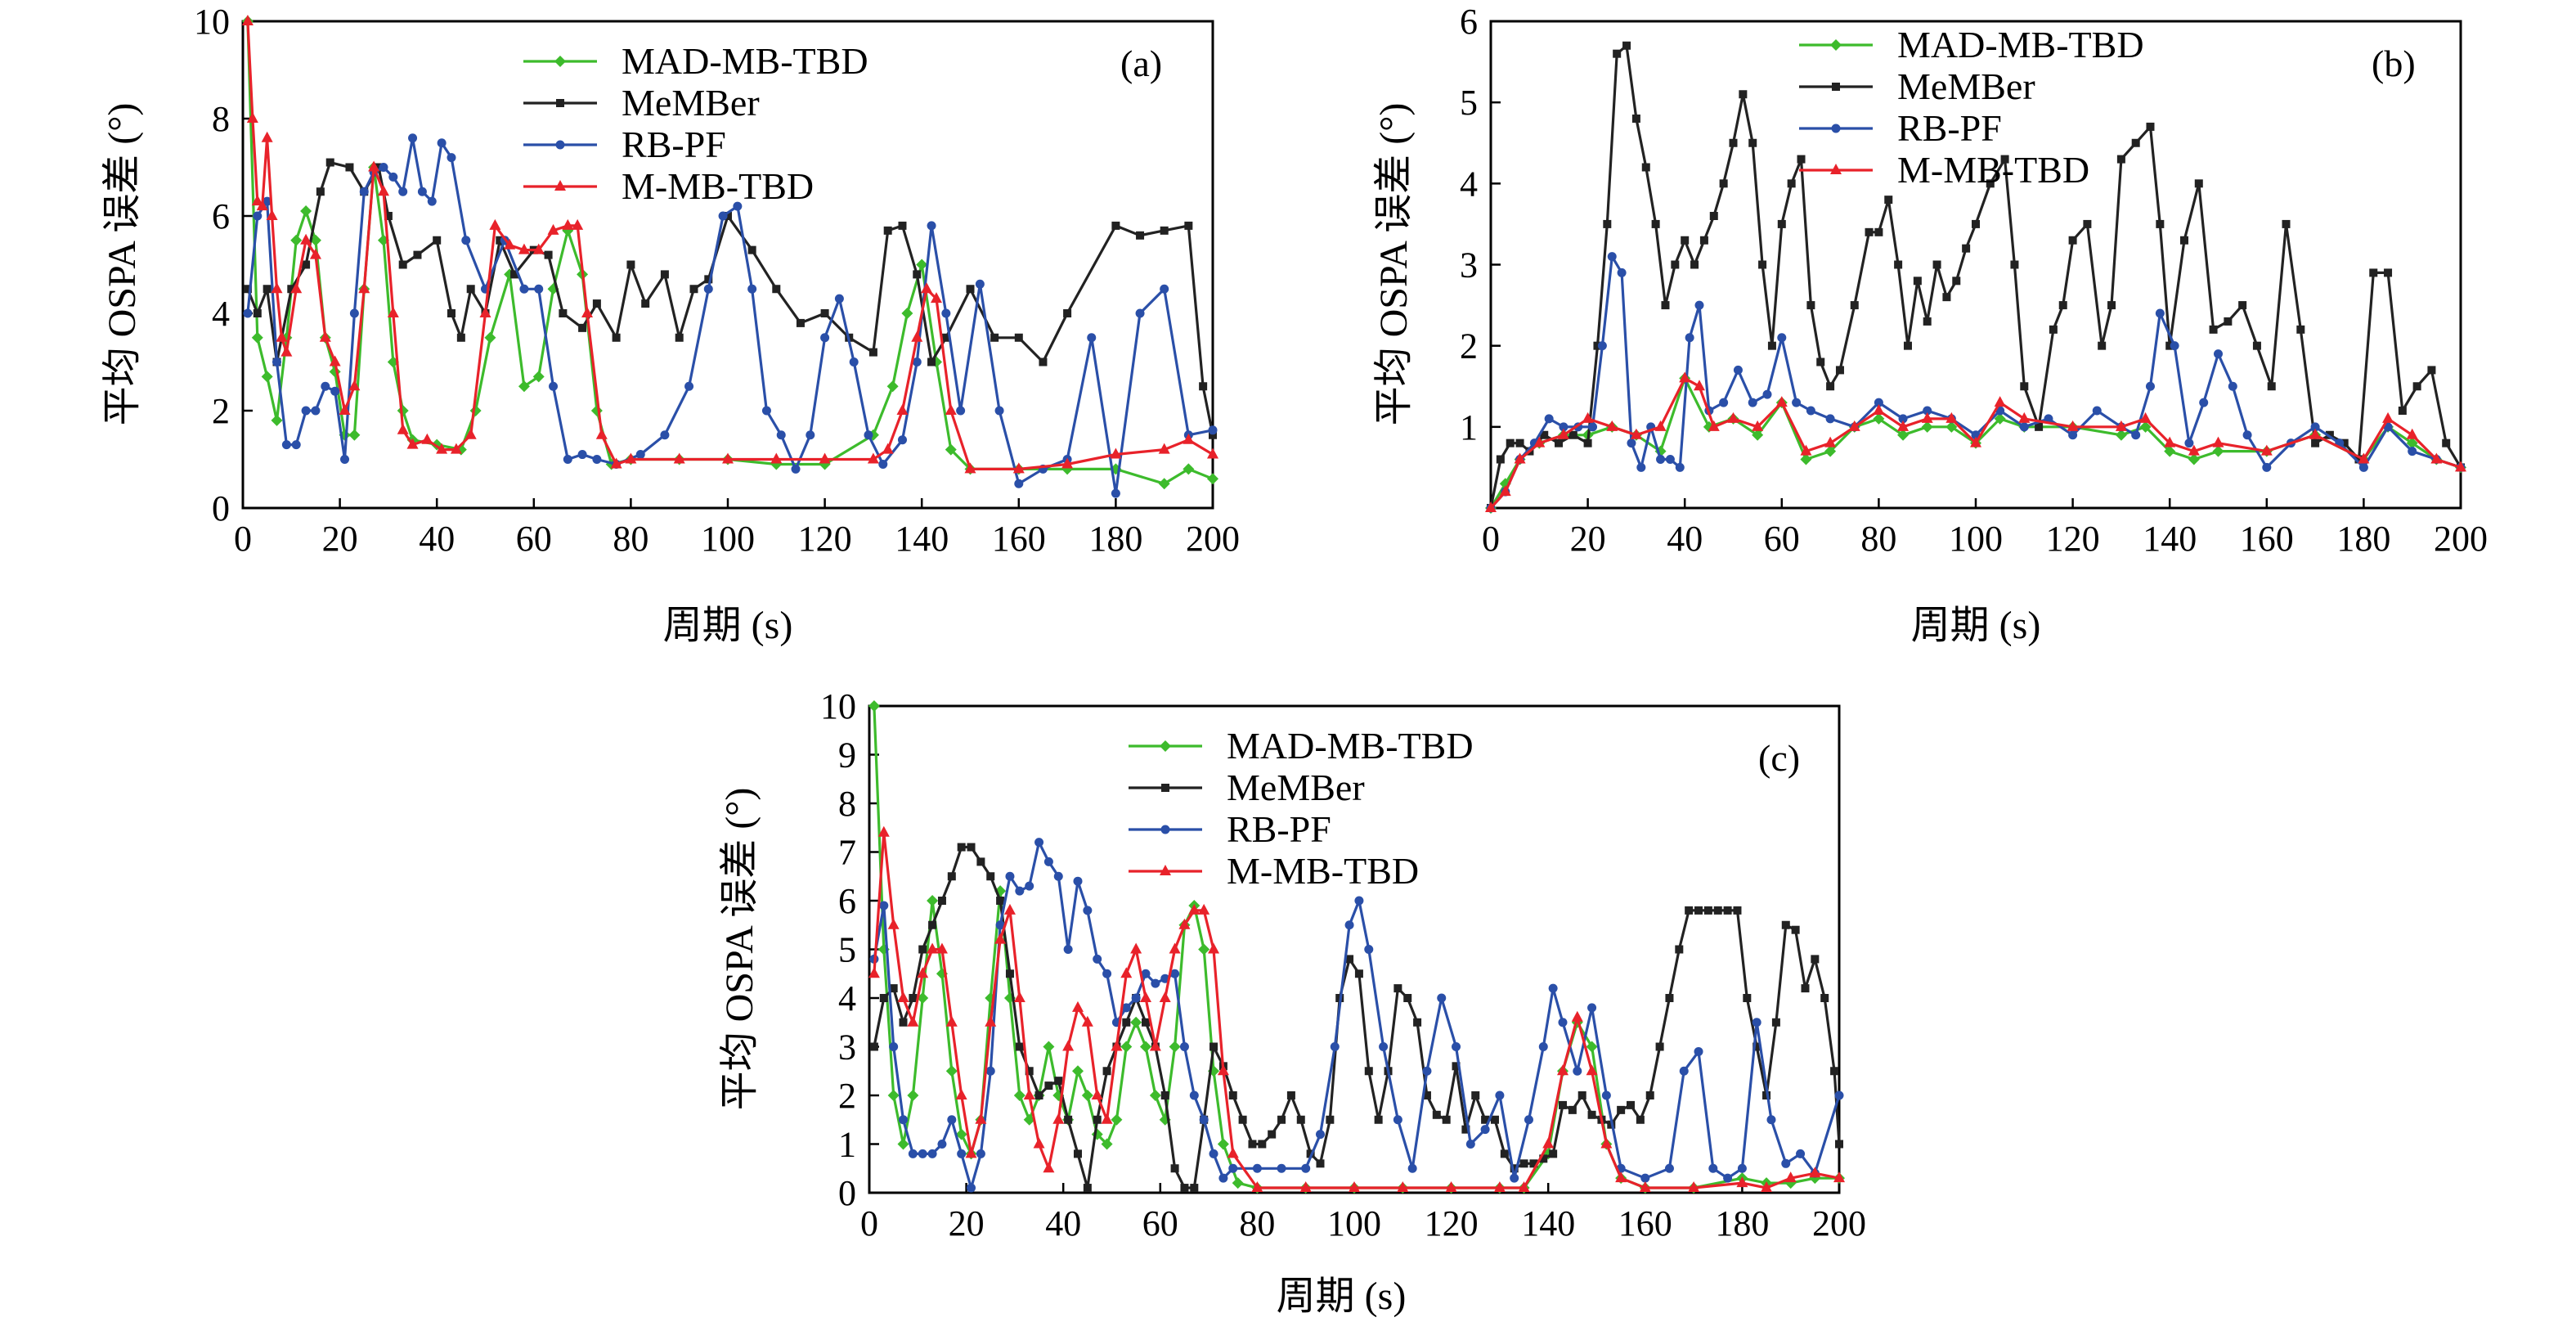 Image resolution: width=2576 pixels, height=1322 pixels. What do you see at coordinates (1394, 264) in the screenshot?
I see `panel-b-ylabel: 平均 OSPA 误差 (°)` at bounding box center [1394, 264].